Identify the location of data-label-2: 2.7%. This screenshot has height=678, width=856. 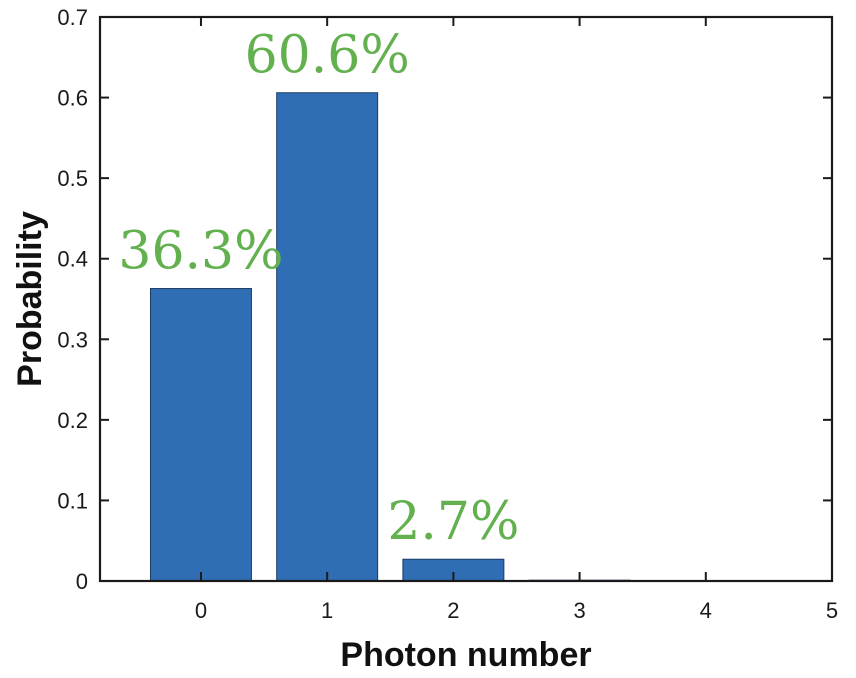
(453, 522).